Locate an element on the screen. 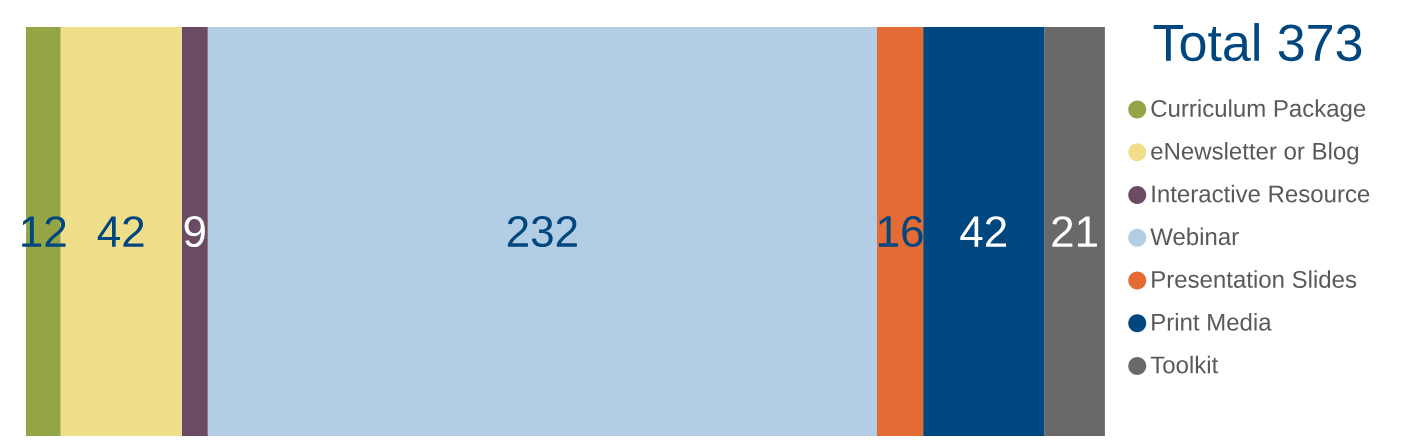 Image resolution: width=1412 pixels, height=444 pixels. legend-label: Webinar is located at coordinates (1194, 236).